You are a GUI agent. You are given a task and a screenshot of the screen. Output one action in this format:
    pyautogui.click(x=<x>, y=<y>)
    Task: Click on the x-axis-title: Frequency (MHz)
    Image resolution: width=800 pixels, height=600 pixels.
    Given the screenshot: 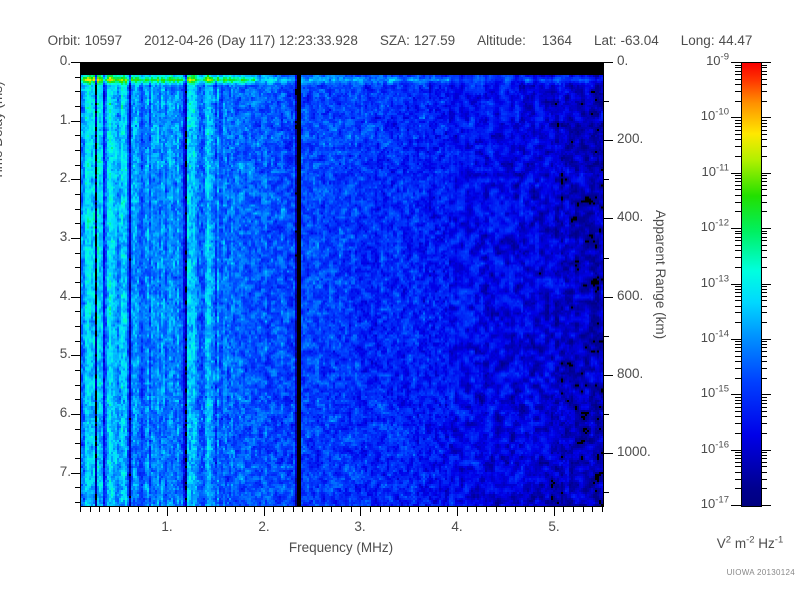 What is the action you would take?
    pyautogui.click(x=341, y=547)
    